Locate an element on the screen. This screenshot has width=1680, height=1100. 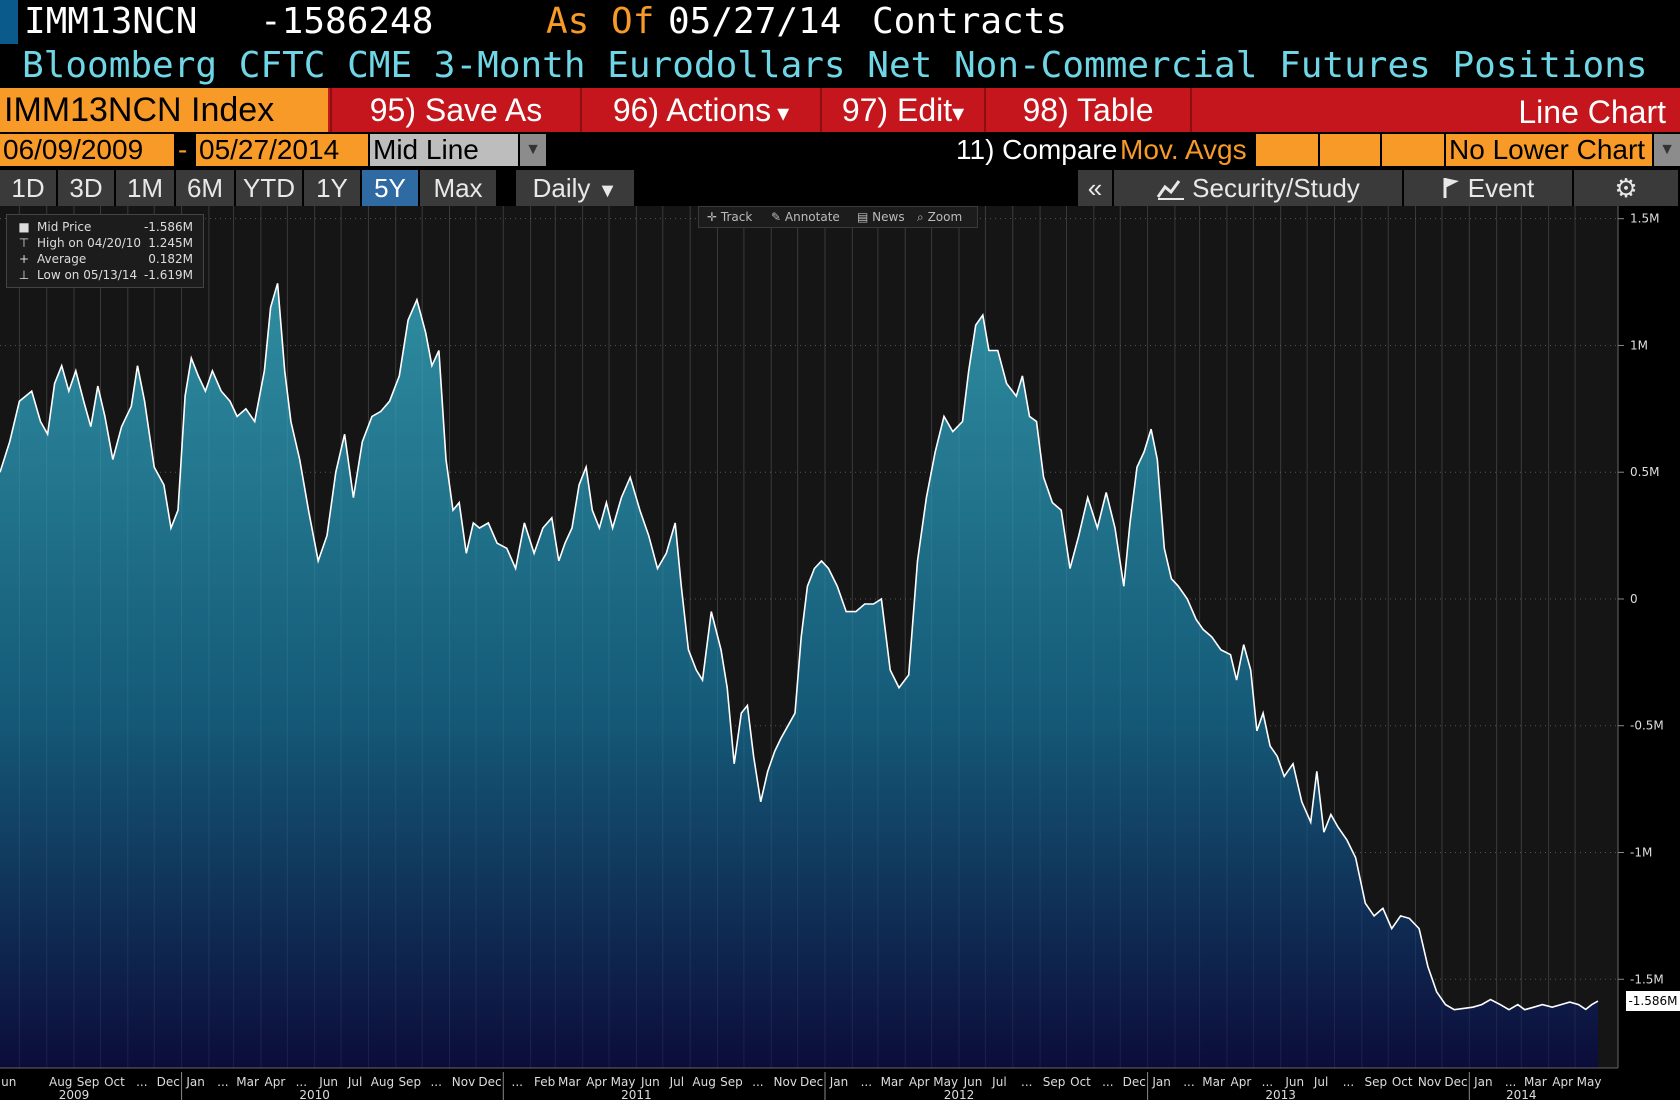
x-month-label: May is located at coordinates (1589, 1082).